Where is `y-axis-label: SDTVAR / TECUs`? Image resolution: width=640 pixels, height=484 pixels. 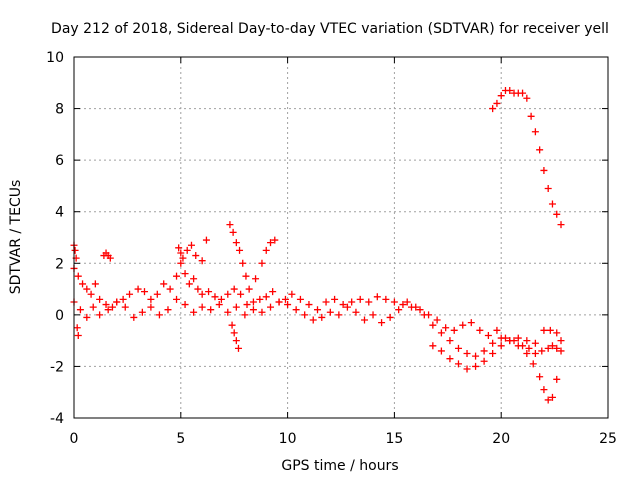
y-axis-label: SDTVAR / TECUs is located at coordinates (16, 237).